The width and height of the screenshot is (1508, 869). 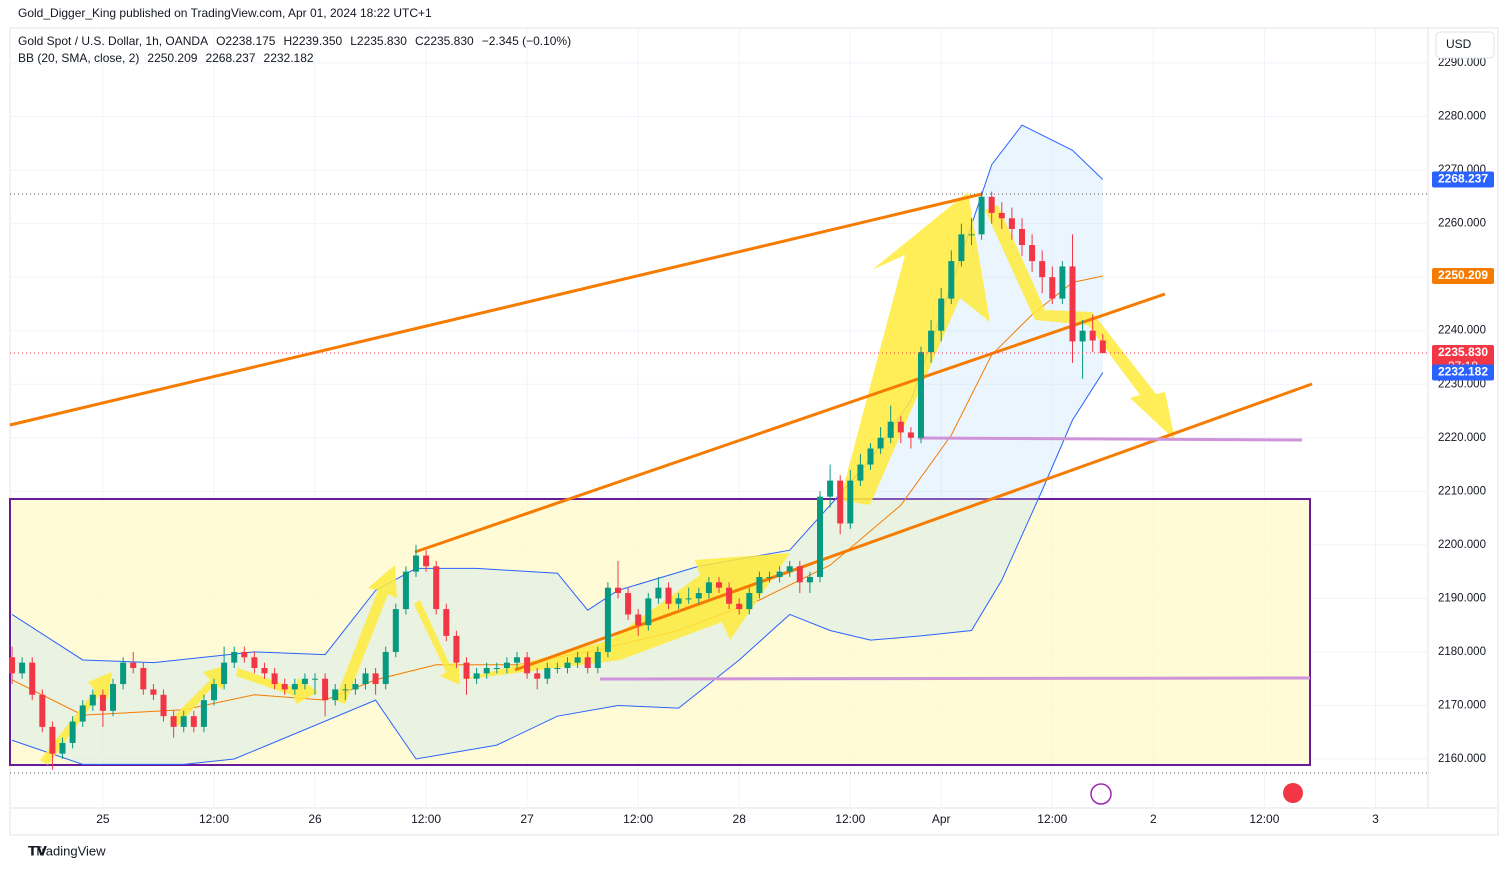 What do you see at coordinates (419, 41) in the screenshot?
I see `ohlc-key: C` at bounding box center [419, 41].